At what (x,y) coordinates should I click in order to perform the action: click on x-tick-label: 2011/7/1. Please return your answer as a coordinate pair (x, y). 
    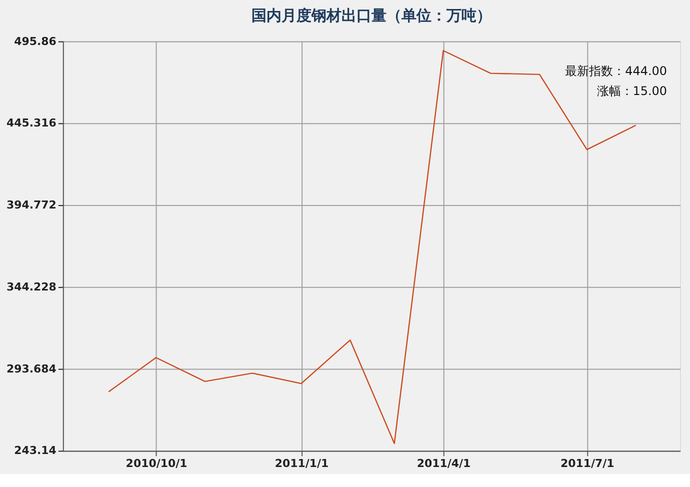
    Looking at the image, I should click on (587, 463).